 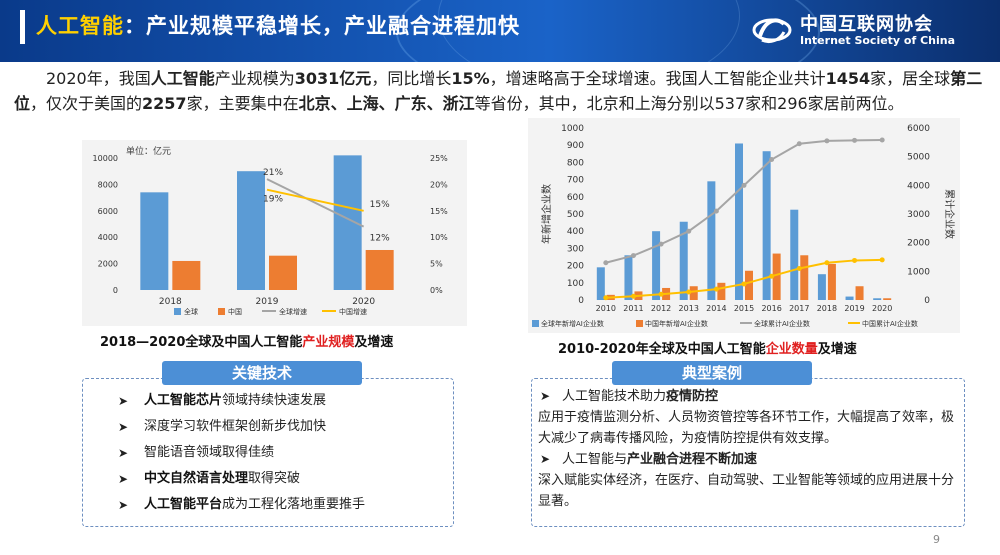 What do you see at coordinates (108, 184) in the screenshot?
I see `y-left-tick-label: 8000` at bounding box center [108, 184].